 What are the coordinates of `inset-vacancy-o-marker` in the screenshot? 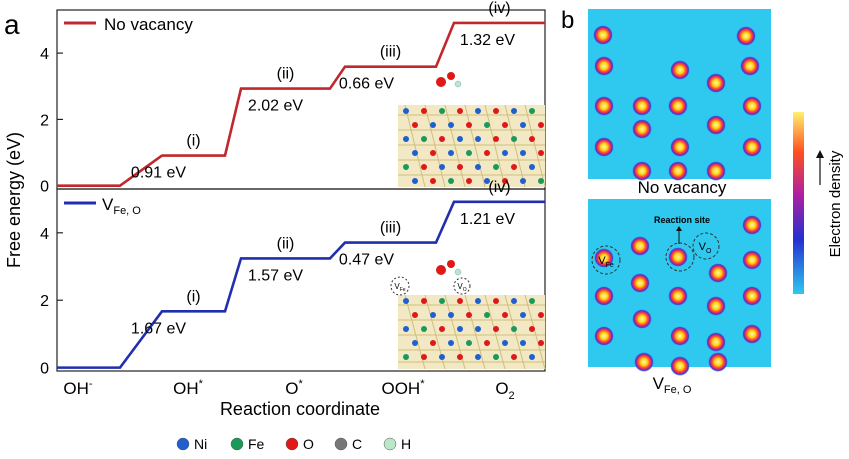 It's located at (462, 286).